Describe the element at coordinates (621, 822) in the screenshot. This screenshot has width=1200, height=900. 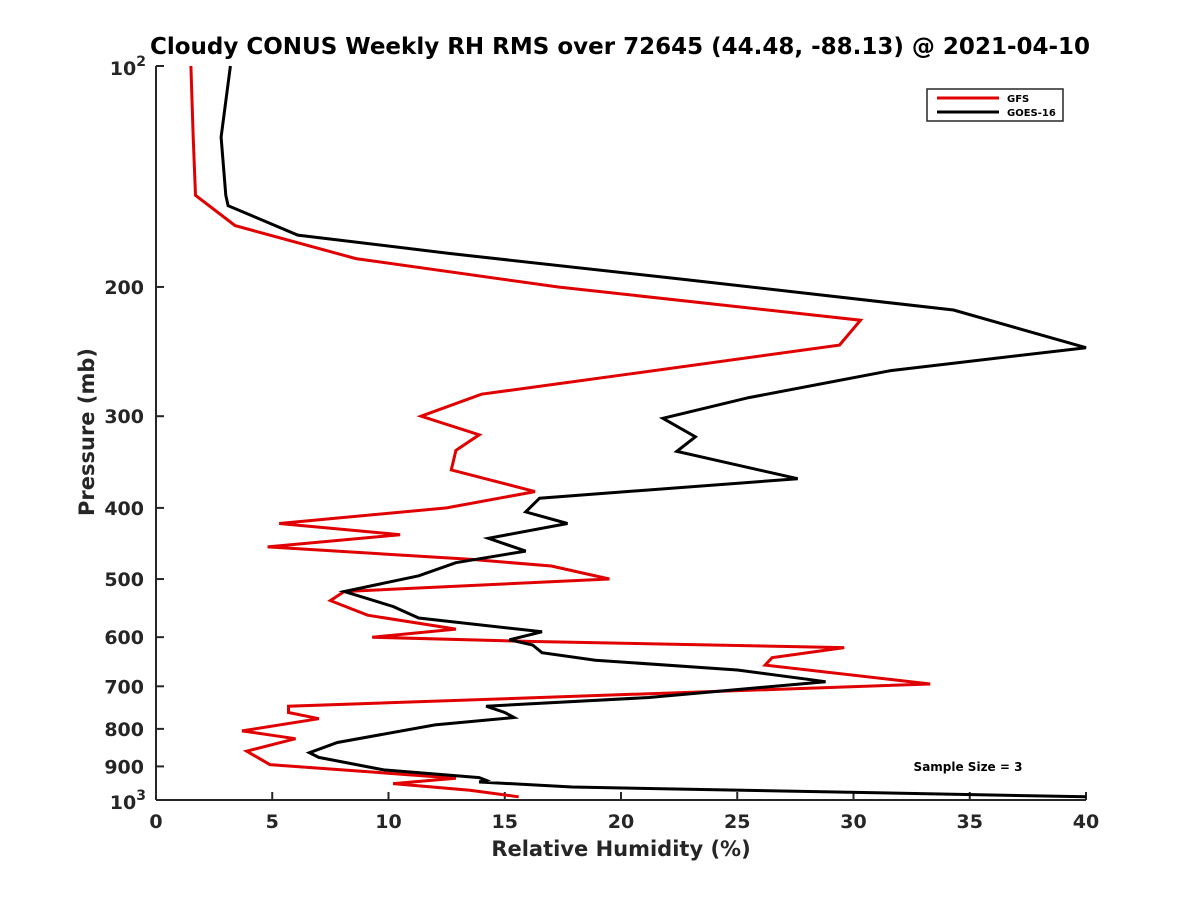
I see `x-tick-label: 20` at that location.